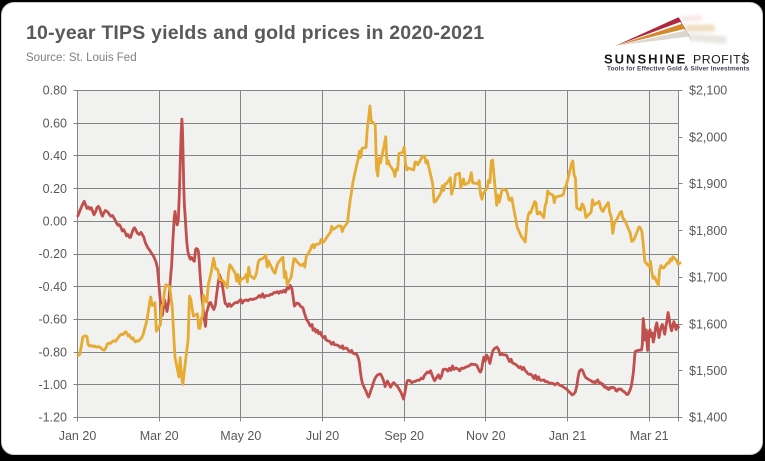 The image size is (765, 461). Describe the element at coordinates (708, 418) in the screenshot. I see `svg-text: $1,400` at that location.